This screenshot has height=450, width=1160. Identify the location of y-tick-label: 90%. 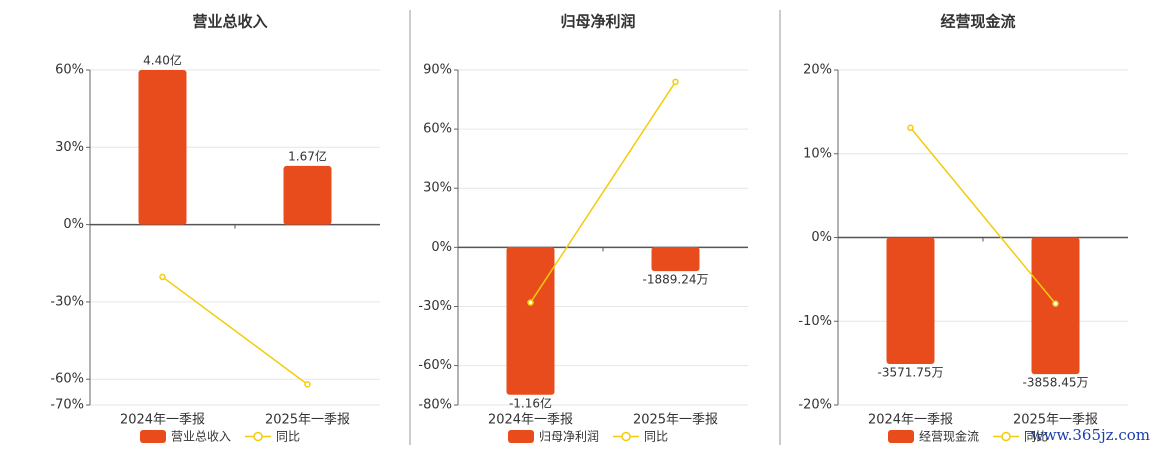
(437, 70).